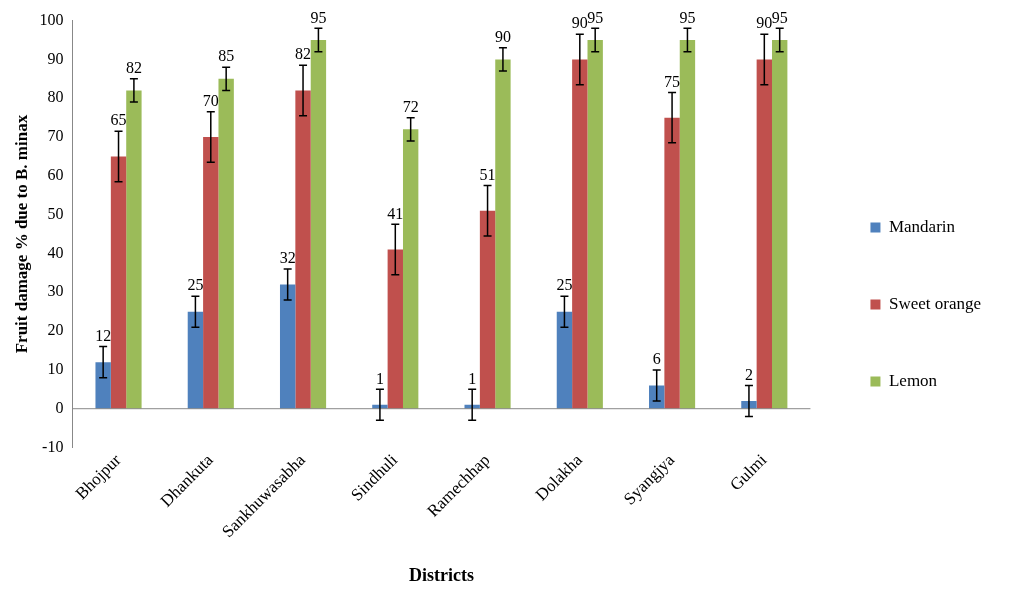  What do you see at coordinates (395, 213) in the screenshot?
I see `data-label: 41` at bounding box center [395, 213].